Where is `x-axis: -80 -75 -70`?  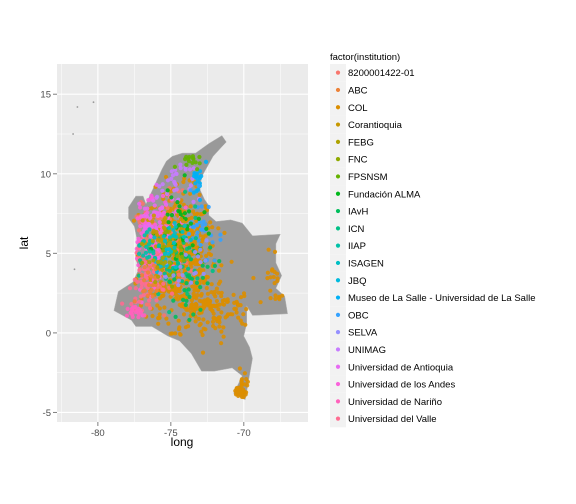 x-axis: -80 -75 -70 is located at coordinates (171, 430).